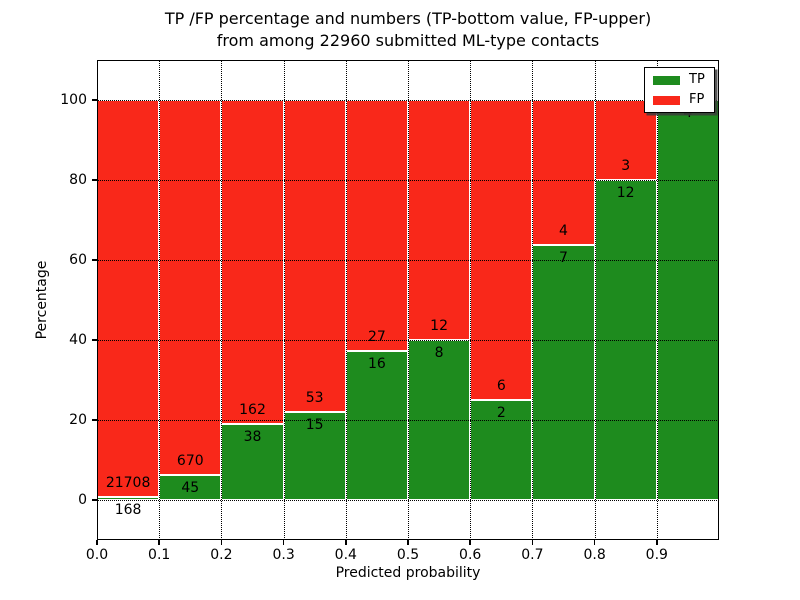 The height and width of the screenshot is (600, 800). Describe the element at coordinates (408, 300) in the screenshot. I see `gridline-x-0.5` at that location.